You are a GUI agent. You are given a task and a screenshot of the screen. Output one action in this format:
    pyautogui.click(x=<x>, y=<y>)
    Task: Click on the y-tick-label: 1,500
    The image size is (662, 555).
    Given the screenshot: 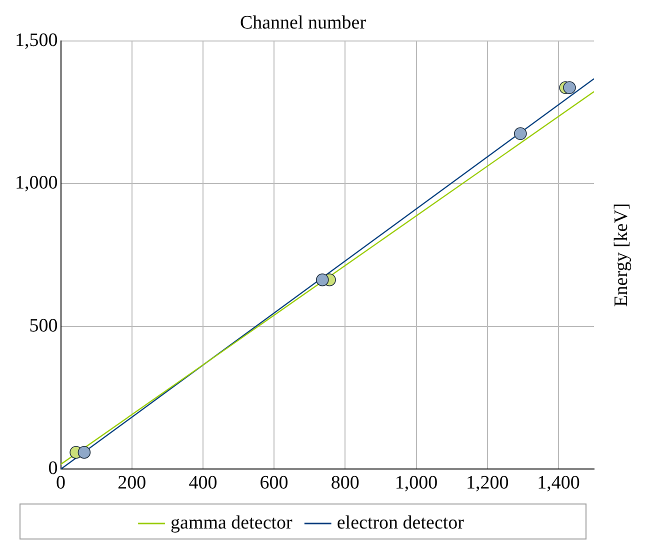 What is the action you would take?
    pyautogui.click(x=36, y=40)
    